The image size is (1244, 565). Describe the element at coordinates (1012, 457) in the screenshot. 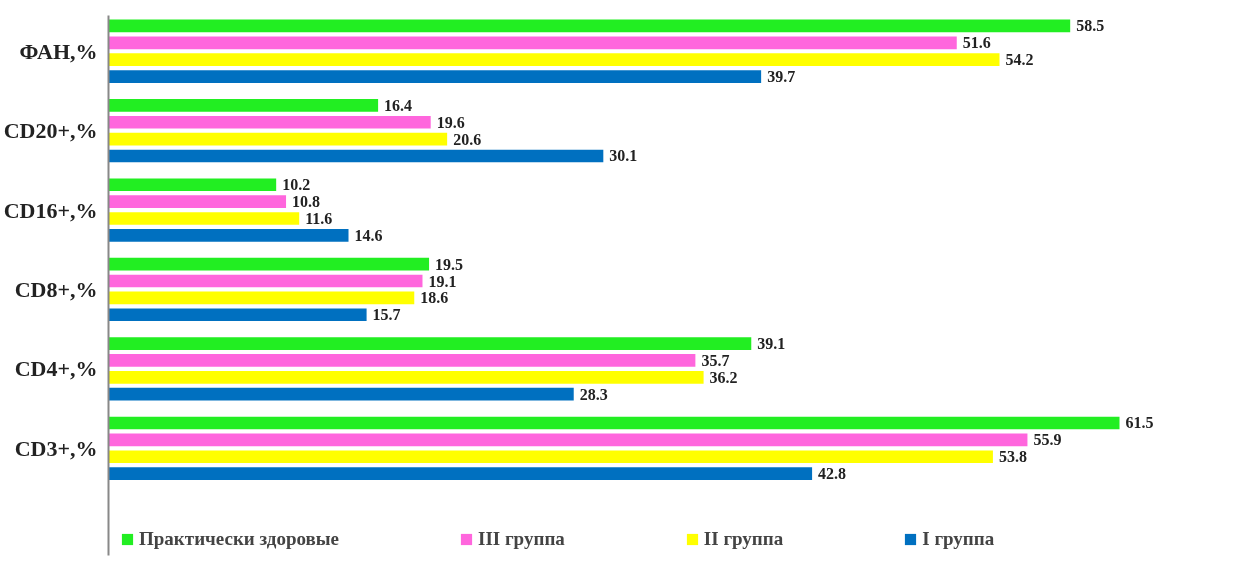

I see `data-label: 53.8` at that location.